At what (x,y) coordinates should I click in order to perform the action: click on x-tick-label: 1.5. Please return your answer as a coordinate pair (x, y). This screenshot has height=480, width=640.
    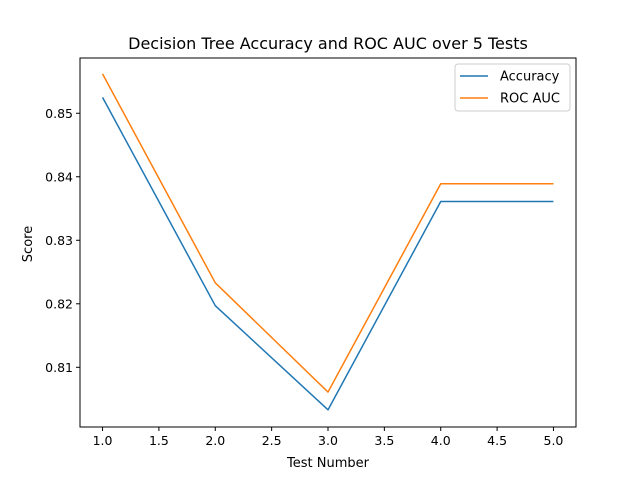
    Looking at the image, I should click on (159, 440).